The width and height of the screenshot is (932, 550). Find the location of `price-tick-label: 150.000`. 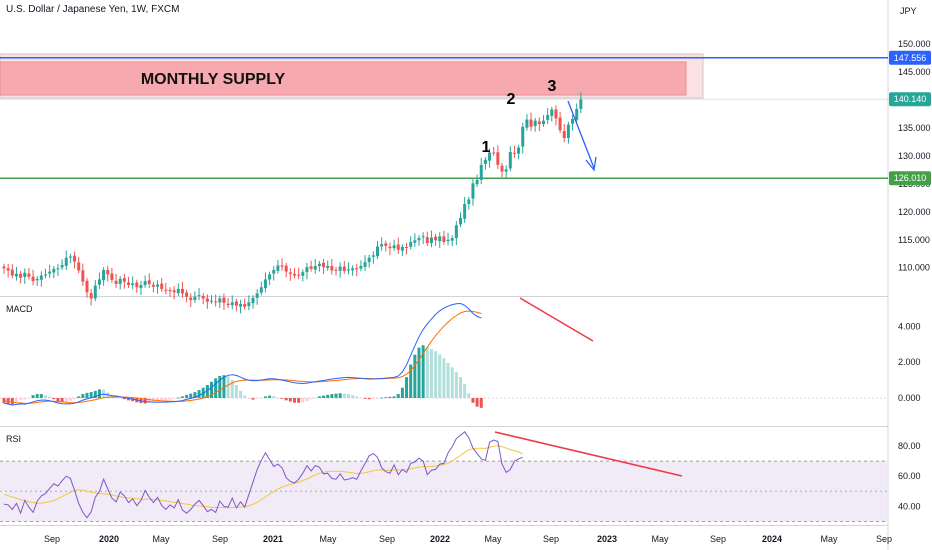

price-tick-label: 150.000 is located at coordinates (914, 44).